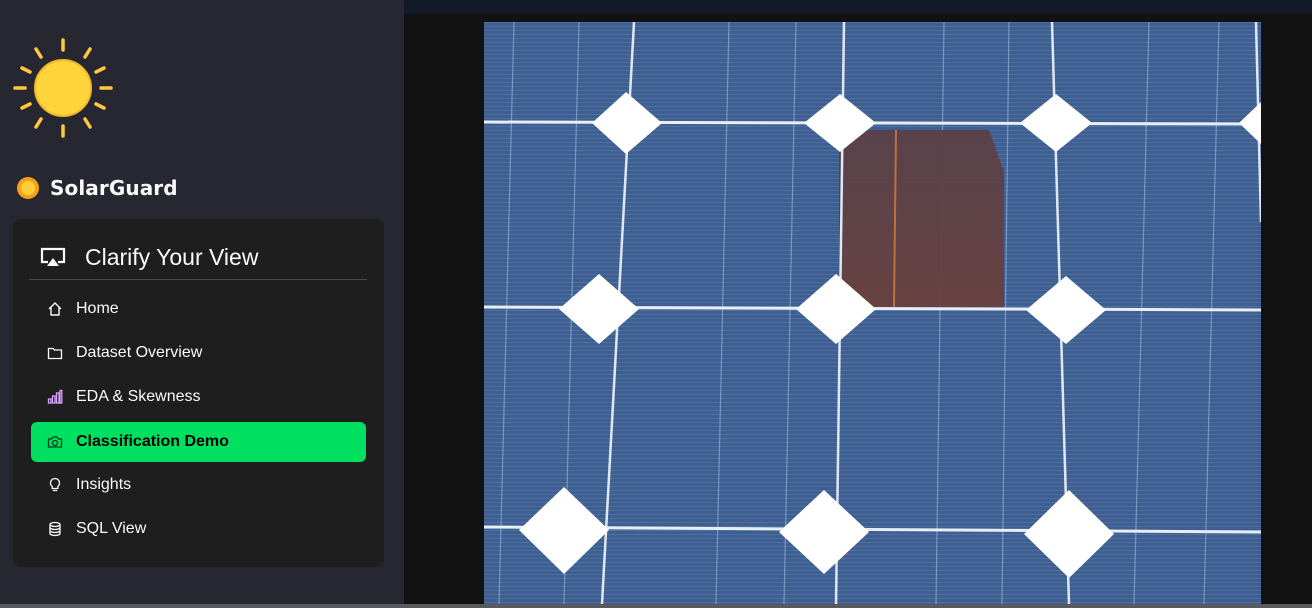 Image resolution: width=1312 pixels, height=608 pixels. What do you see at coordinates (63, 88) in the screenshot?
I see `sun-logo-icon` at bounding box center [63, 88].